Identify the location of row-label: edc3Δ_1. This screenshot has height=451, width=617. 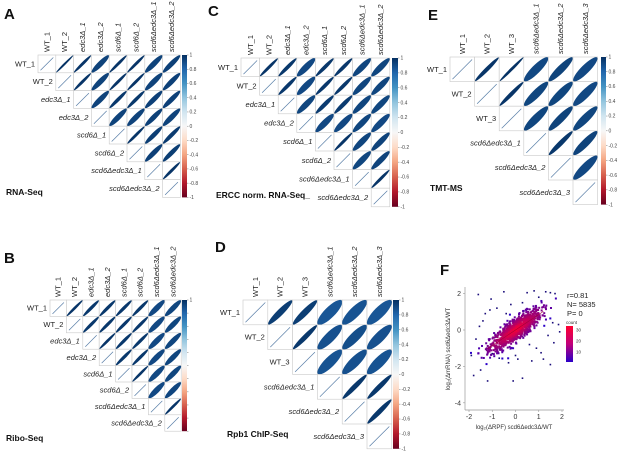
(56, 99).